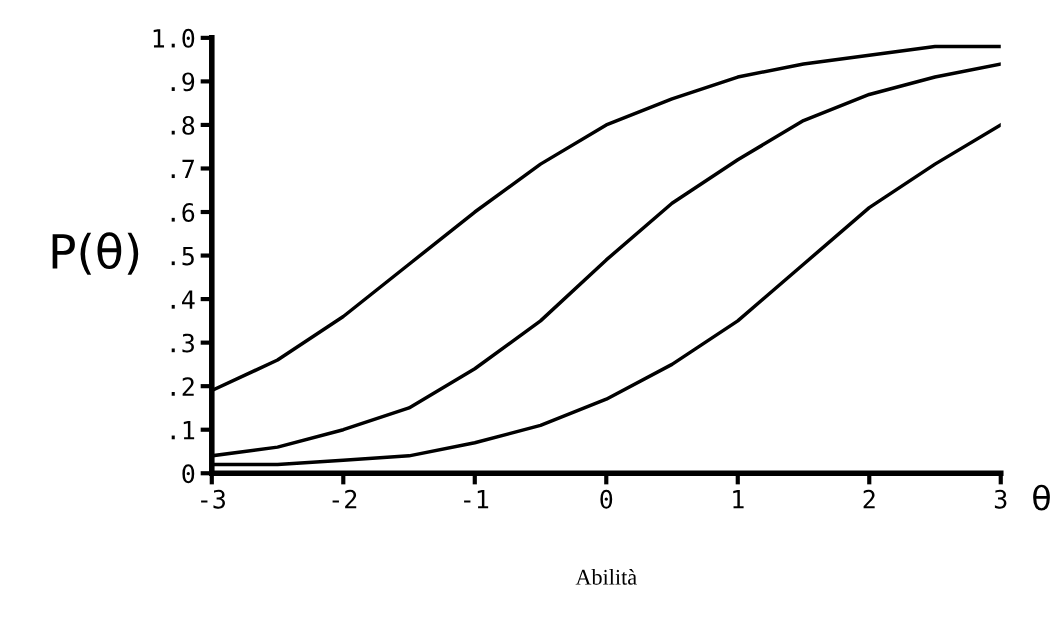 The height and width of the screenshot is (631, 1059). What do you see at coordinates (1041, 497) in the screenshot?
I see `text: θ` at bounding box center [1041, 497].